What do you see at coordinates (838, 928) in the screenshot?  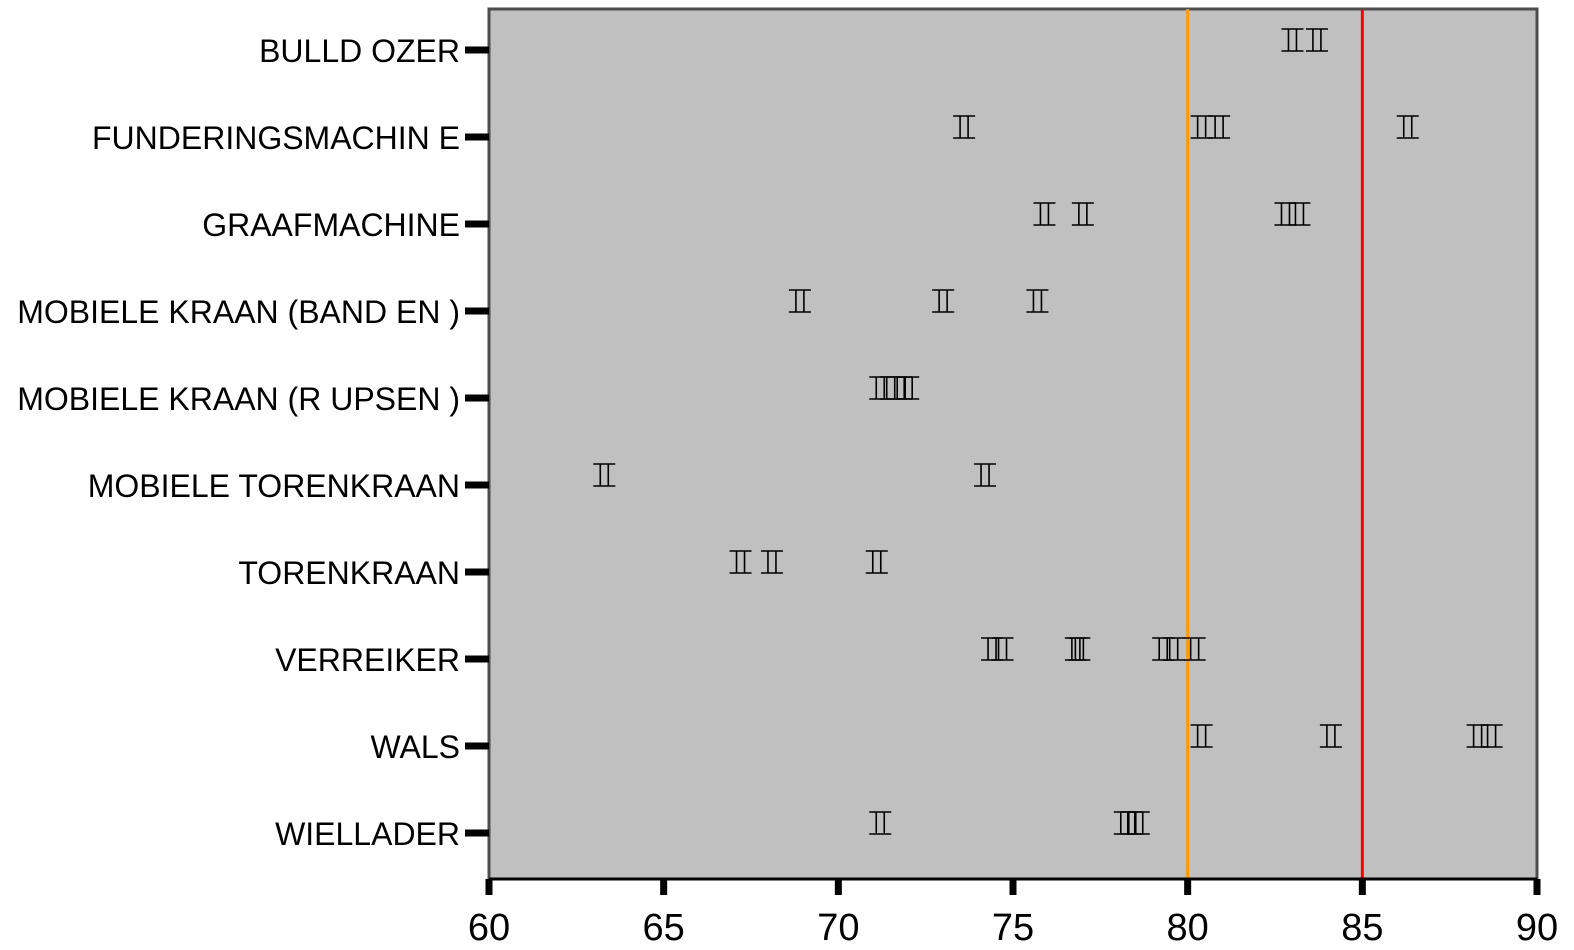 I see `x-tick-label: 70` at bounding box center [838, 928].